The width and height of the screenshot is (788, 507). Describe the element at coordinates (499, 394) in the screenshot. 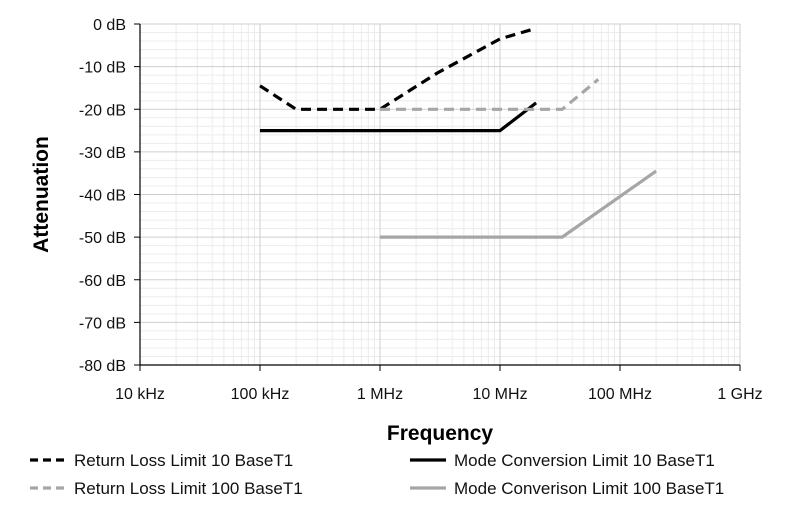

I see `x-tick-label: 10 MHz` at that location.